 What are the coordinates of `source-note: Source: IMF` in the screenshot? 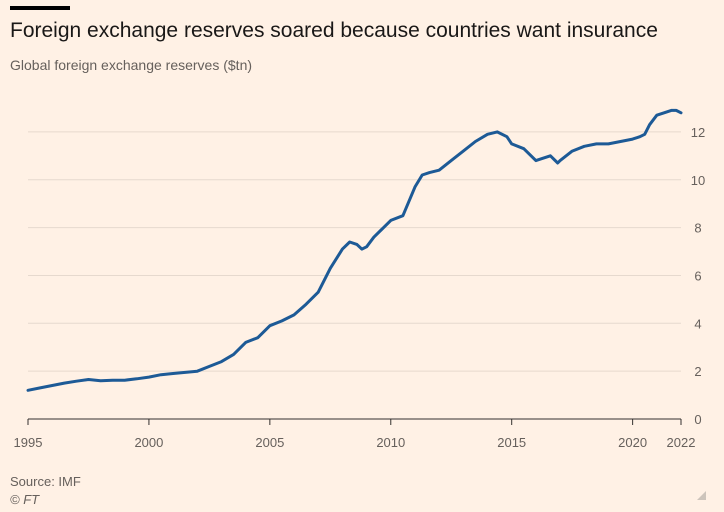 It's located at (45, 481).